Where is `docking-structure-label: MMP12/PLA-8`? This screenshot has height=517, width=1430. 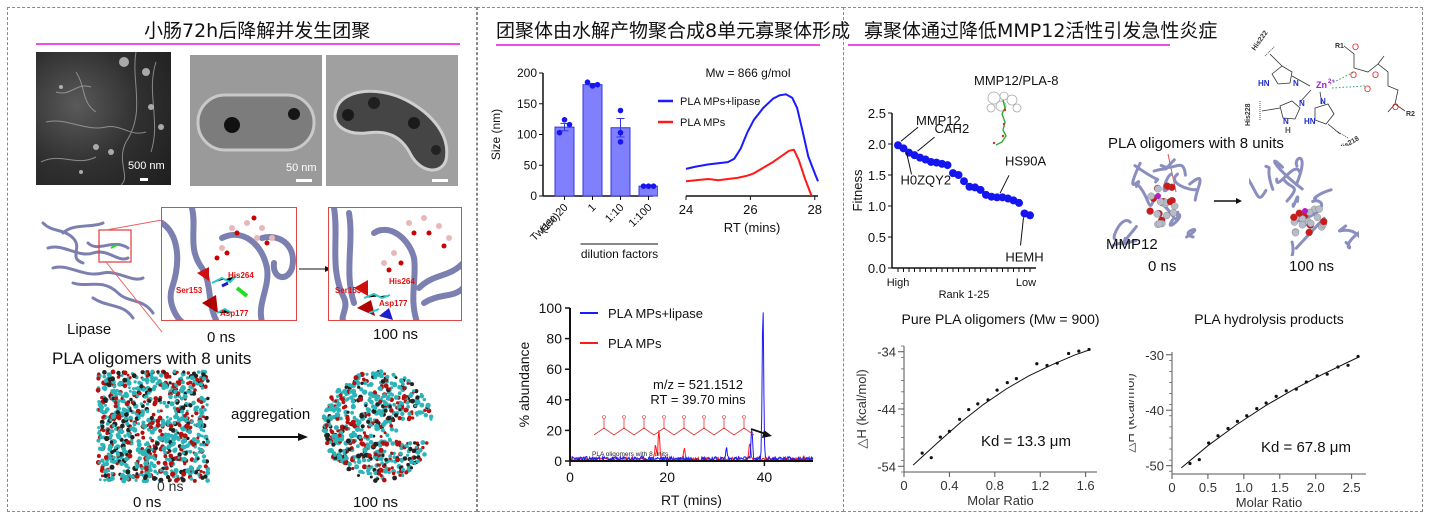 docking-structure-label: MMP12/PLA-8 is located at coordinates (1016, 80).